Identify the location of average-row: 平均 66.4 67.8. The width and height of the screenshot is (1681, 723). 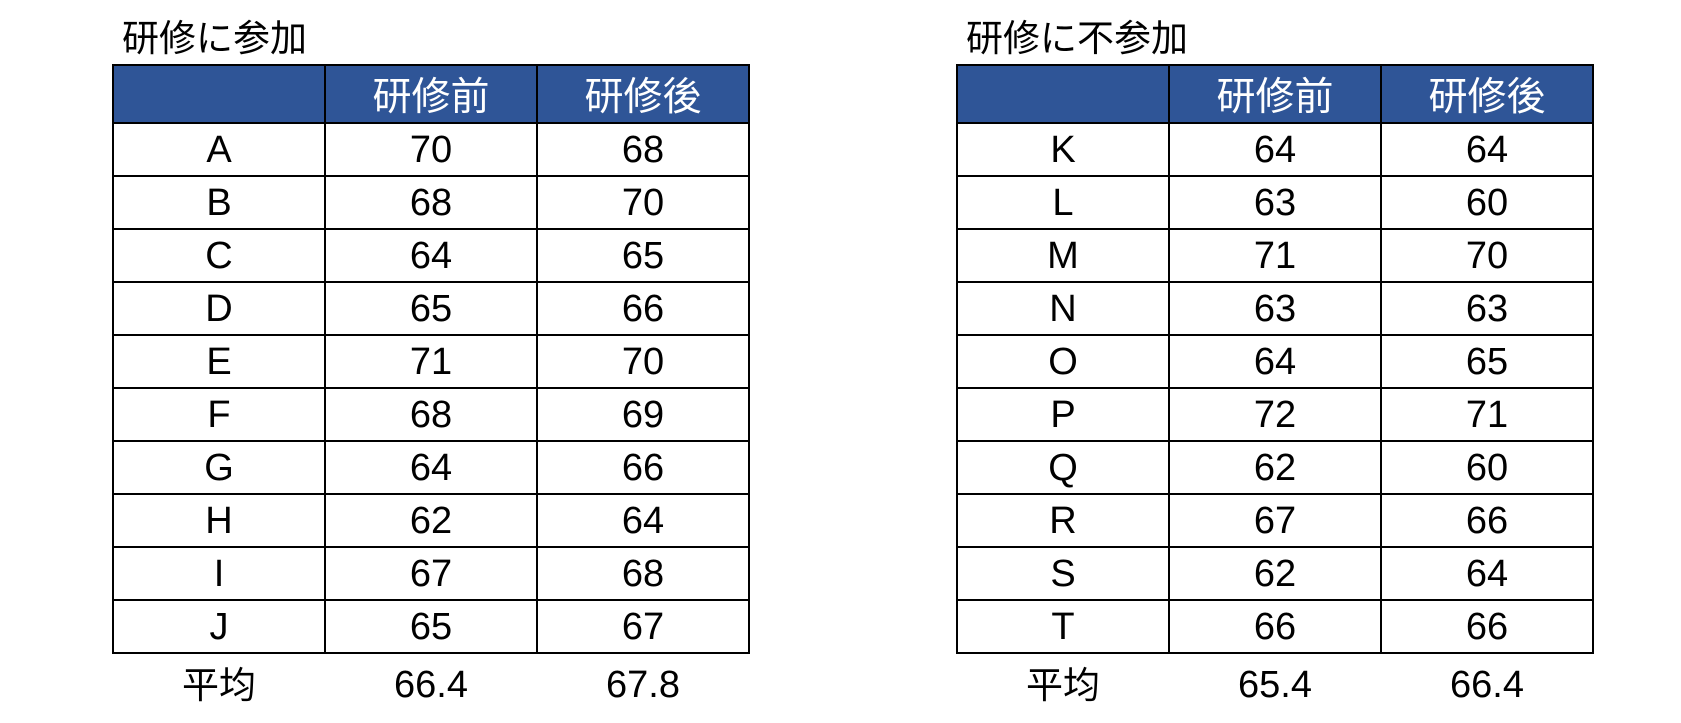
(431, 684).